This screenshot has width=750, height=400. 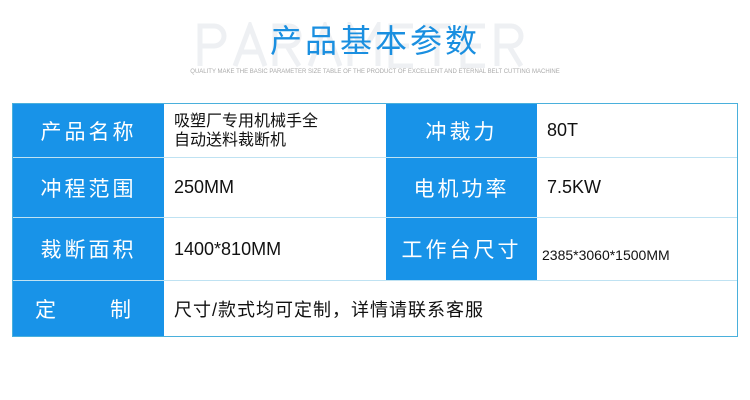 I want to click on label-customization: 定 制, so click(x=88, y=308).